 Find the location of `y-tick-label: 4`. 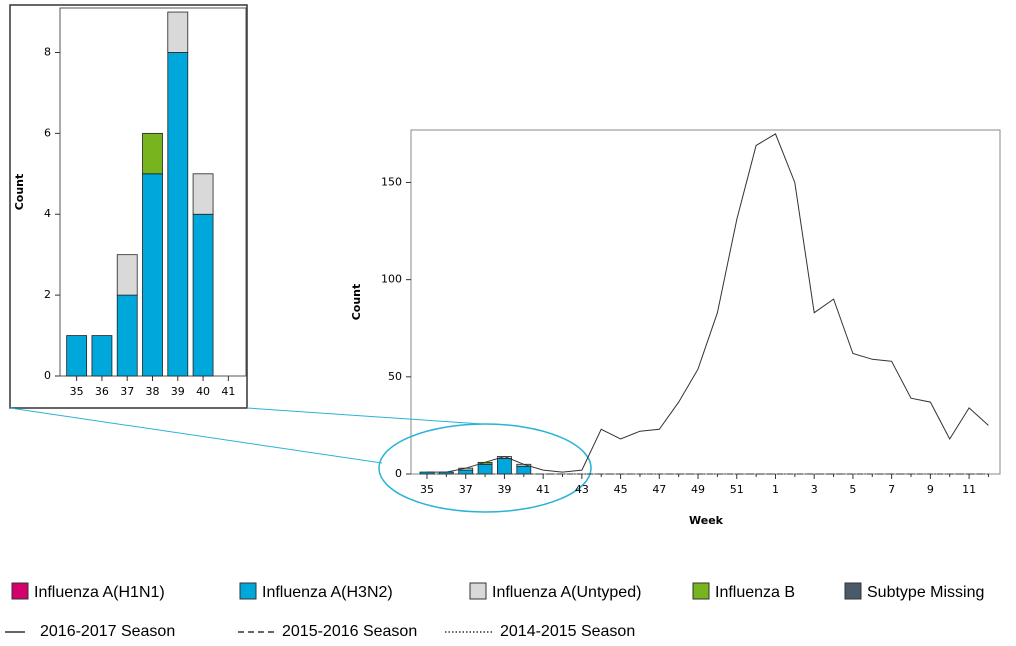

y-tick-label: 4 is located at coordinates (47, 213).